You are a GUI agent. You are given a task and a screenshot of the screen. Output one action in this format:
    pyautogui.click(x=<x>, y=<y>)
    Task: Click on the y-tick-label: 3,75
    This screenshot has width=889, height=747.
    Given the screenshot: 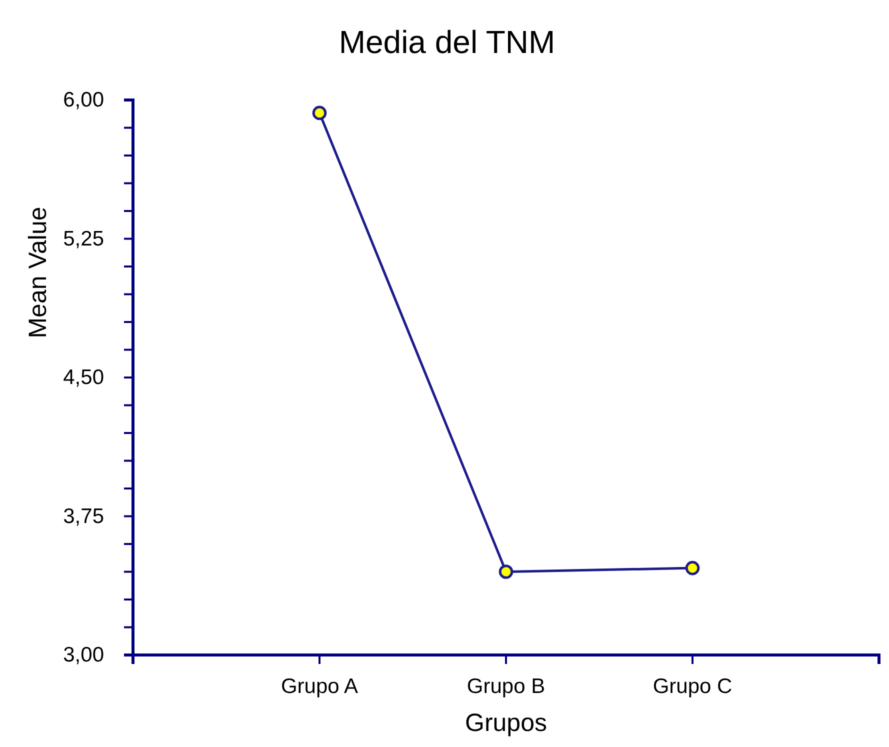 What is the action you would take?
    pyautogui.click(x=83, y=516)
    